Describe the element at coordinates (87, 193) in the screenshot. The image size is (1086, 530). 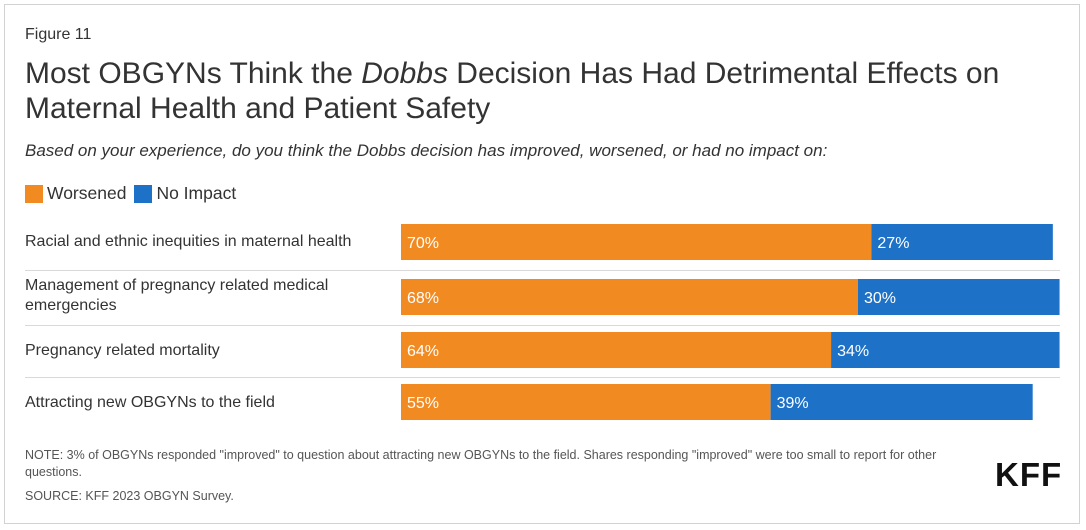
I see `legend-label-worsened: Worsened` at that location.